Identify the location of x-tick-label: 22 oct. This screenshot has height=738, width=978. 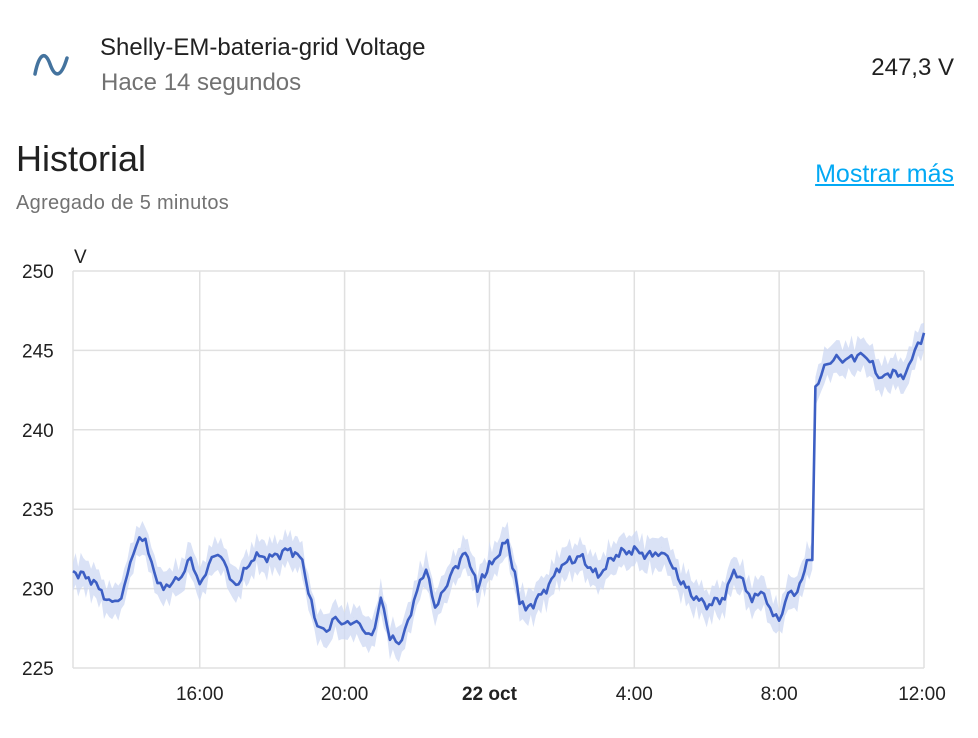
(490, 694).